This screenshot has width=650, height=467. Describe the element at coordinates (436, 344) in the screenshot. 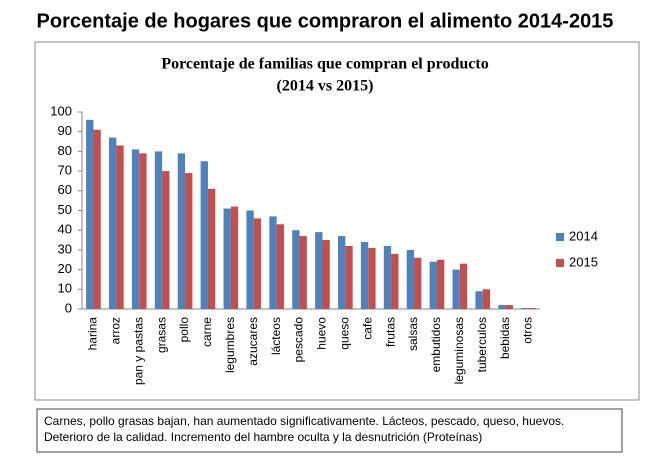

I see `x-tick-label: embutidos` at that location.